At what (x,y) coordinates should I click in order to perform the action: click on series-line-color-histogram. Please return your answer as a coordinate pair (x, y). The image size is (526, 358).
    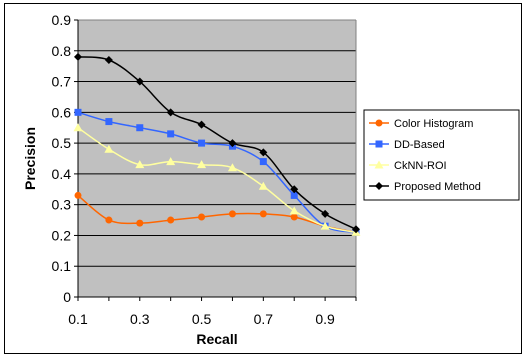
    Looking at the image, I should click on (217, 214).